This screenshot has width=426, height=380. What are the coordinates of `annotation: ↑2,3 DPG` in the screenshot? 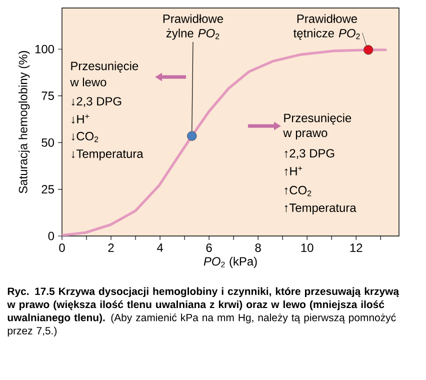 It's located at (309, 154).